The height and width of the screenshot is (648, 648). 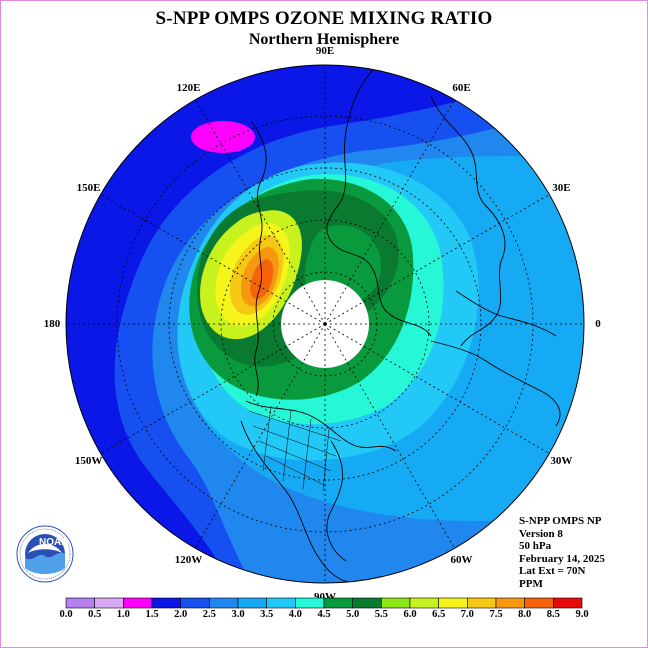 I want to click on colorbar-tick-label: 1.5, so click(x=152, y=614).